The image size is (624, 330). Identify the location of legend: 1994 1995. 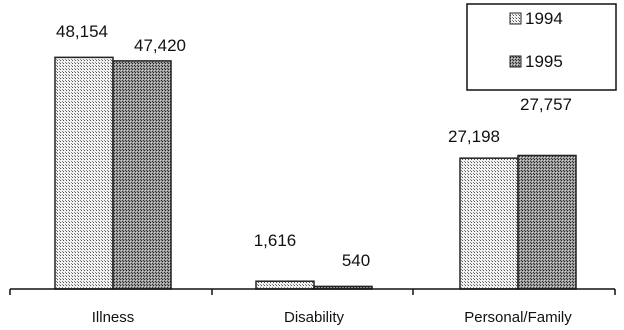
(541, 47).